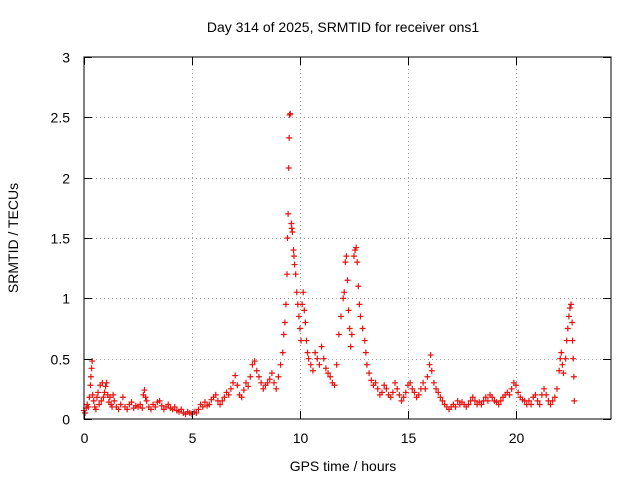  What do you see at coordinates (193, 438) in the screenshot?
I see `x-tick-label: 5` at bounding box center [193, 438].